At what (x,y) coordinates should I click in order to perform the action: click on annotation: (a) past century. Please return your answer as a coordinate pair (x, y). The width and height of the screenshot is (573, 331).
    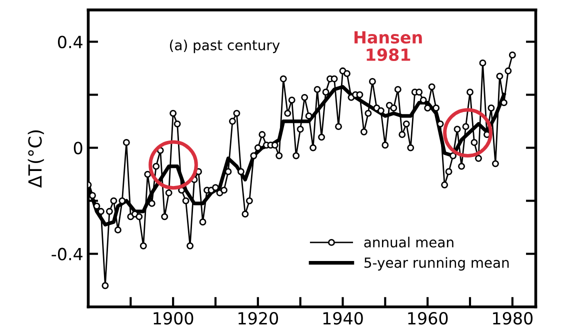
    Looking at the image, I should click on (225, 47).